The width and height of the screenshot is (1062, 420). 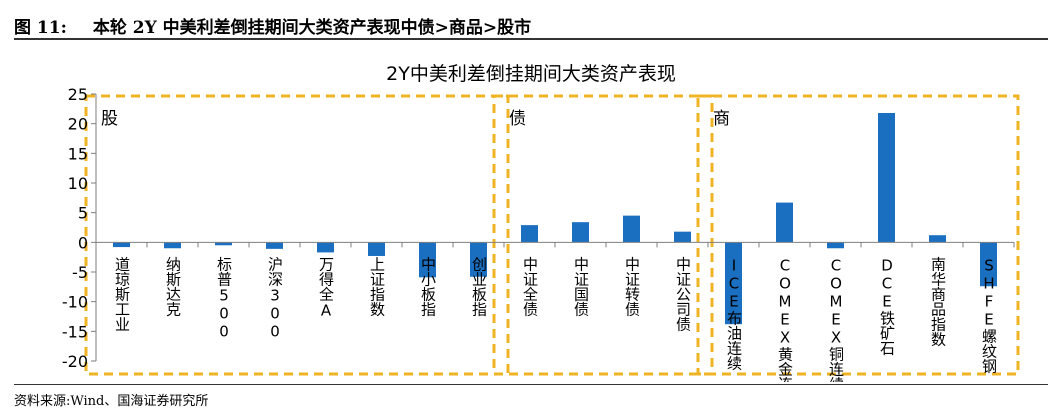 I want to click on figure-number: 图 11:, so click(x=40, y=27).